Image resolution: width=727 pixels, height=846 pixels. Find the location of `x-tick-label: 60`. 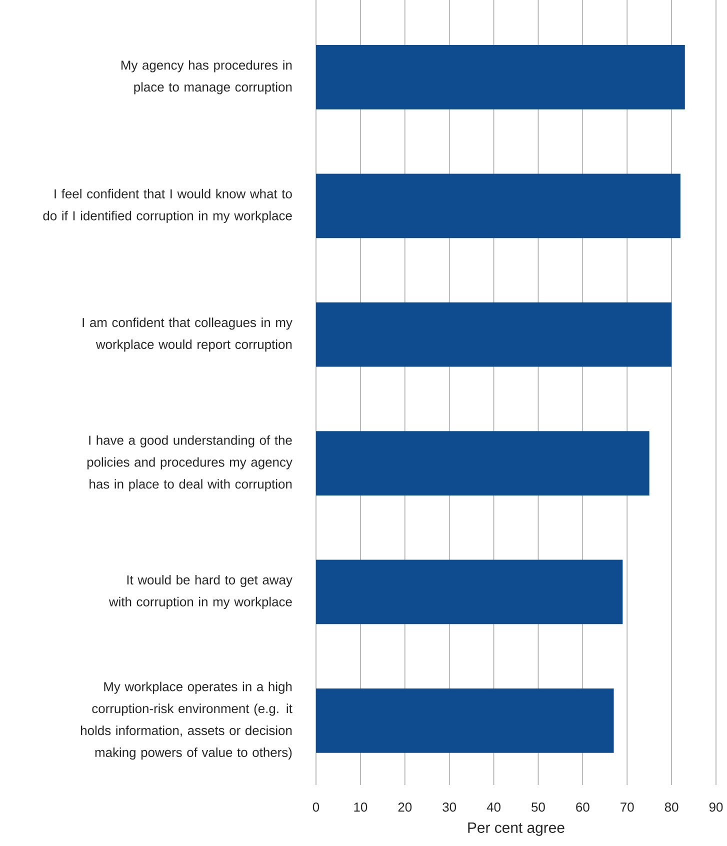

x-tick-label: 60 is located at coordinates (583, 807).